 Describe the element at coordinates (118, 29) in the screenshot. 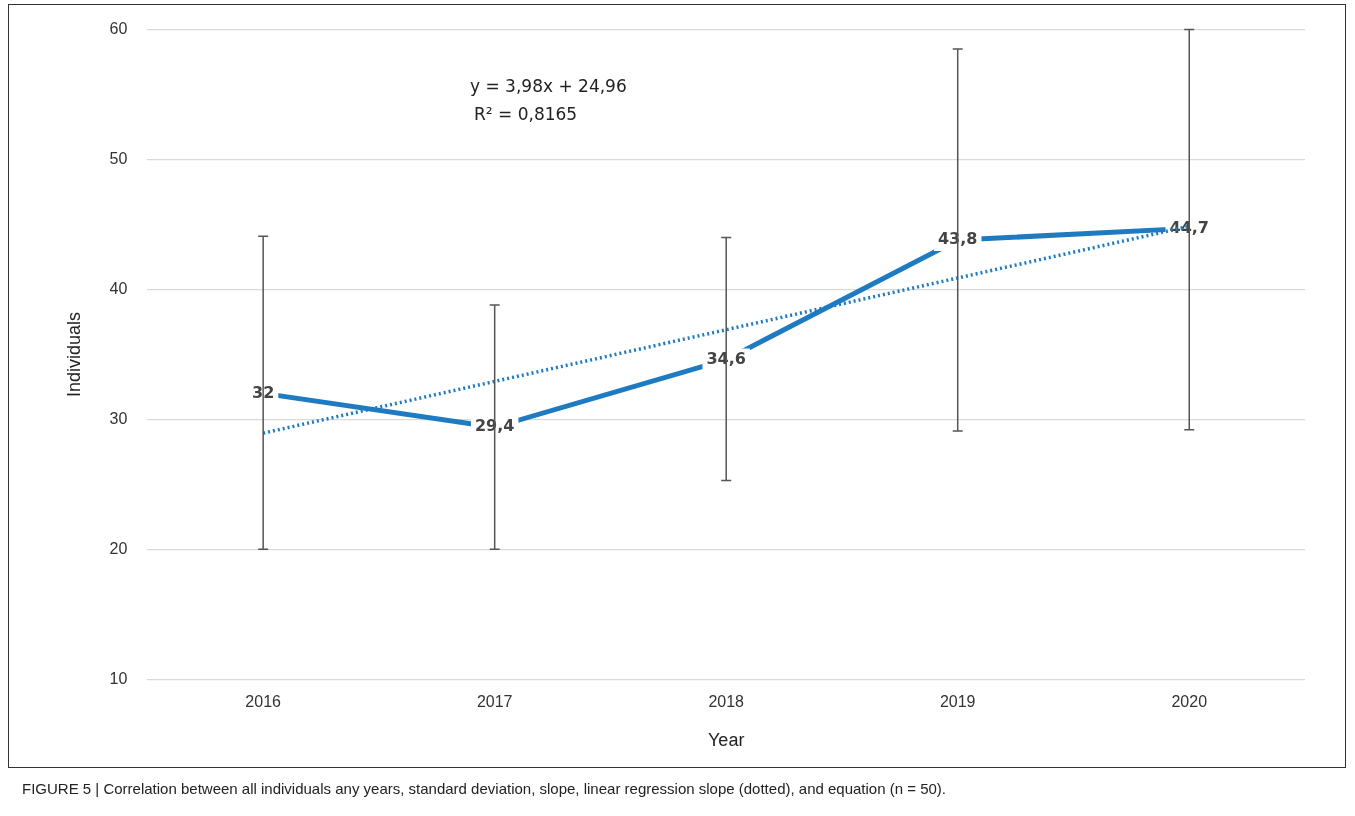

I see `y-tick-label: 60` at that location.